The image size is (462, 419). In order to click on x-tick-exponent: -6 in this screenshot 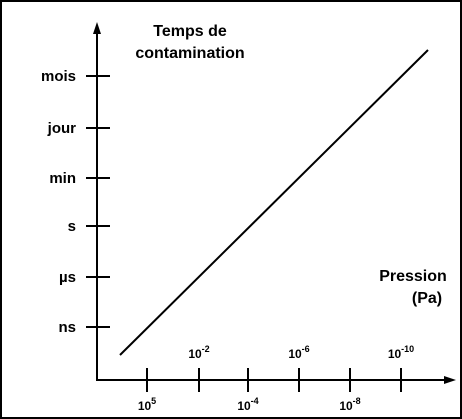, I will do `click(306, 349)`.